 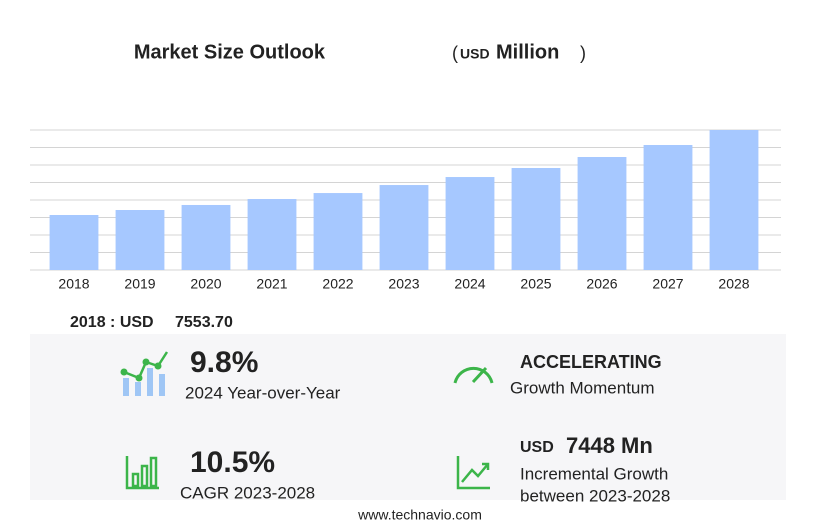 What do you see at coordinates (224, 362) in the screenshot?
I see `yoy-value: 9.8%` at bounding box center [224, 362].